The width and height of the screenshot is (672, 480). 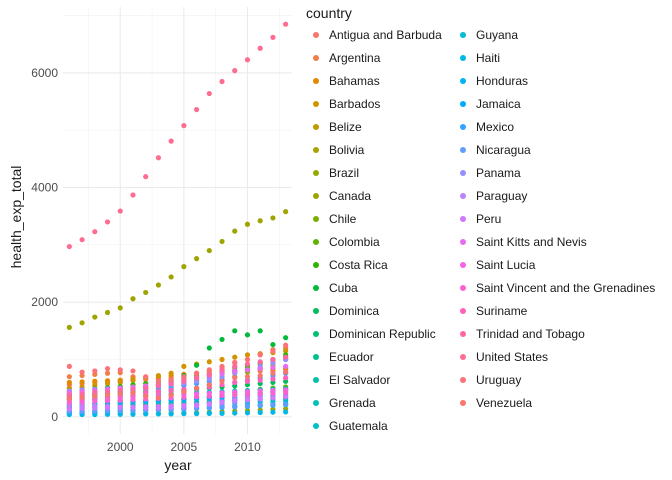 I want to click on legend-label: Argentina, so click(x=355, y=58).